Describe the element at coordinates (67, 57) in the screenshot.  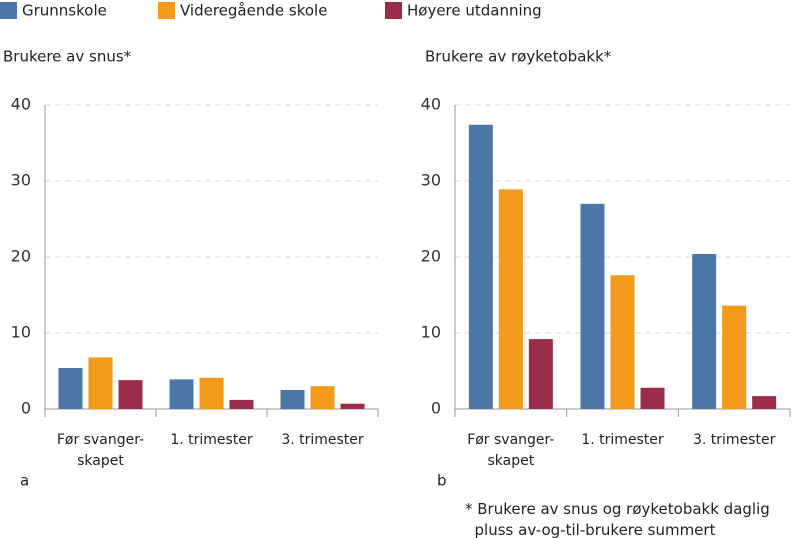
I see `chart-title: Brukere av snus*` at that location.